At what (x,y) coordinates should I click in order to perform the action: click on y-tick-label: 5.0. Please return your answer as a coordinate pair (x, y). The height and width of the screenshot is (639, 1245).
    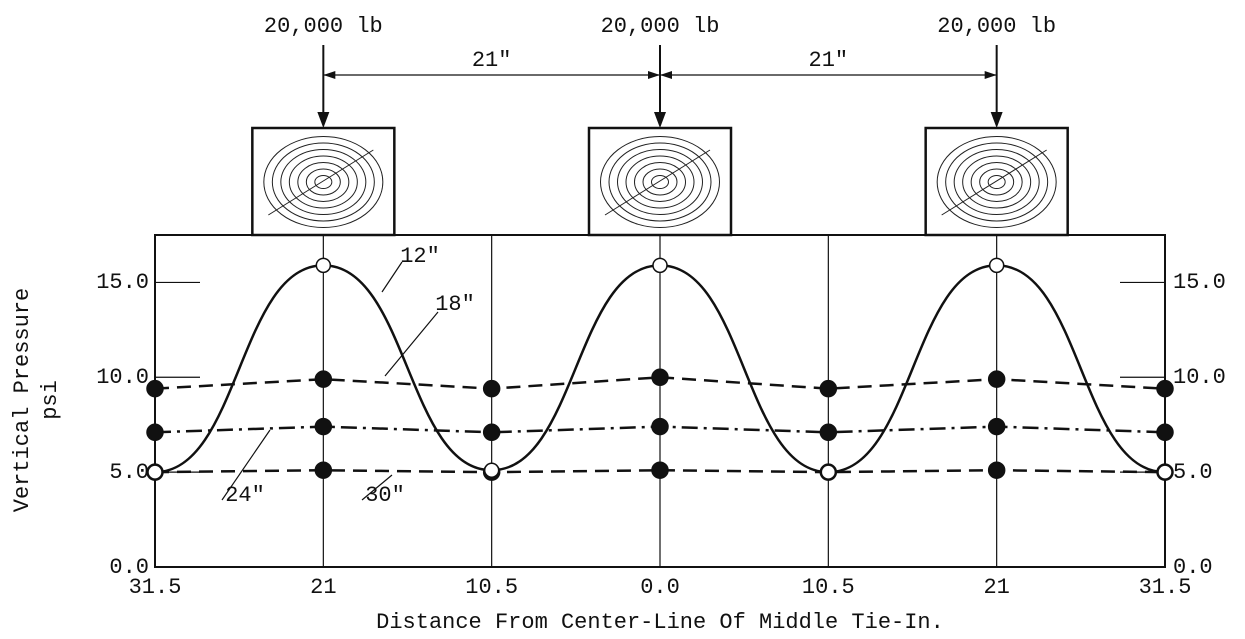
    Looking at the image, I should click on (129, 472).